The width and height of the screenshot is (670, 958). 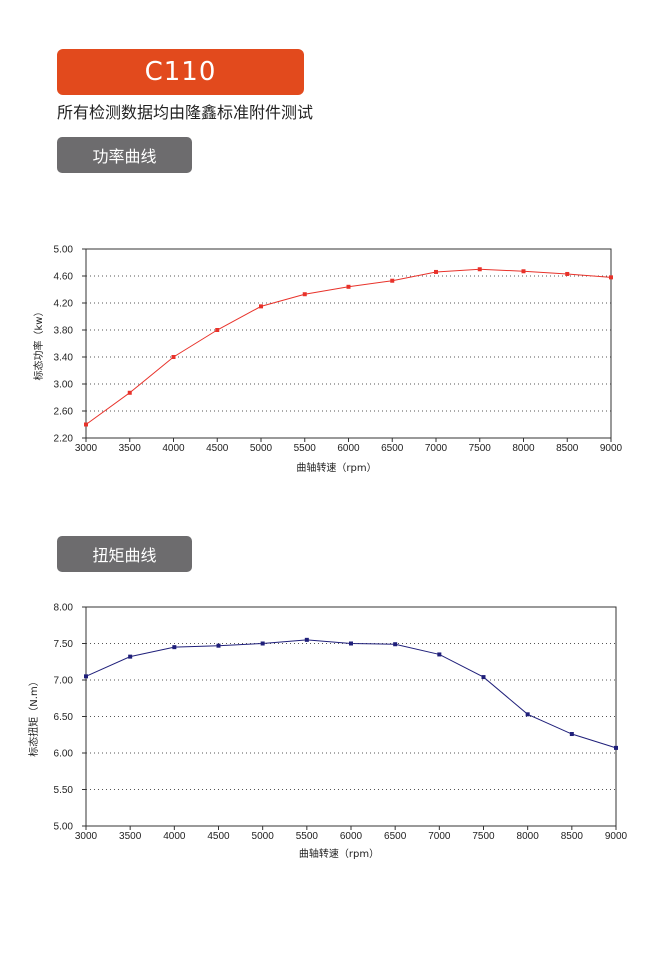 I want to click on power-curve-tag: 功率曲线, so click(x=124, y=155).